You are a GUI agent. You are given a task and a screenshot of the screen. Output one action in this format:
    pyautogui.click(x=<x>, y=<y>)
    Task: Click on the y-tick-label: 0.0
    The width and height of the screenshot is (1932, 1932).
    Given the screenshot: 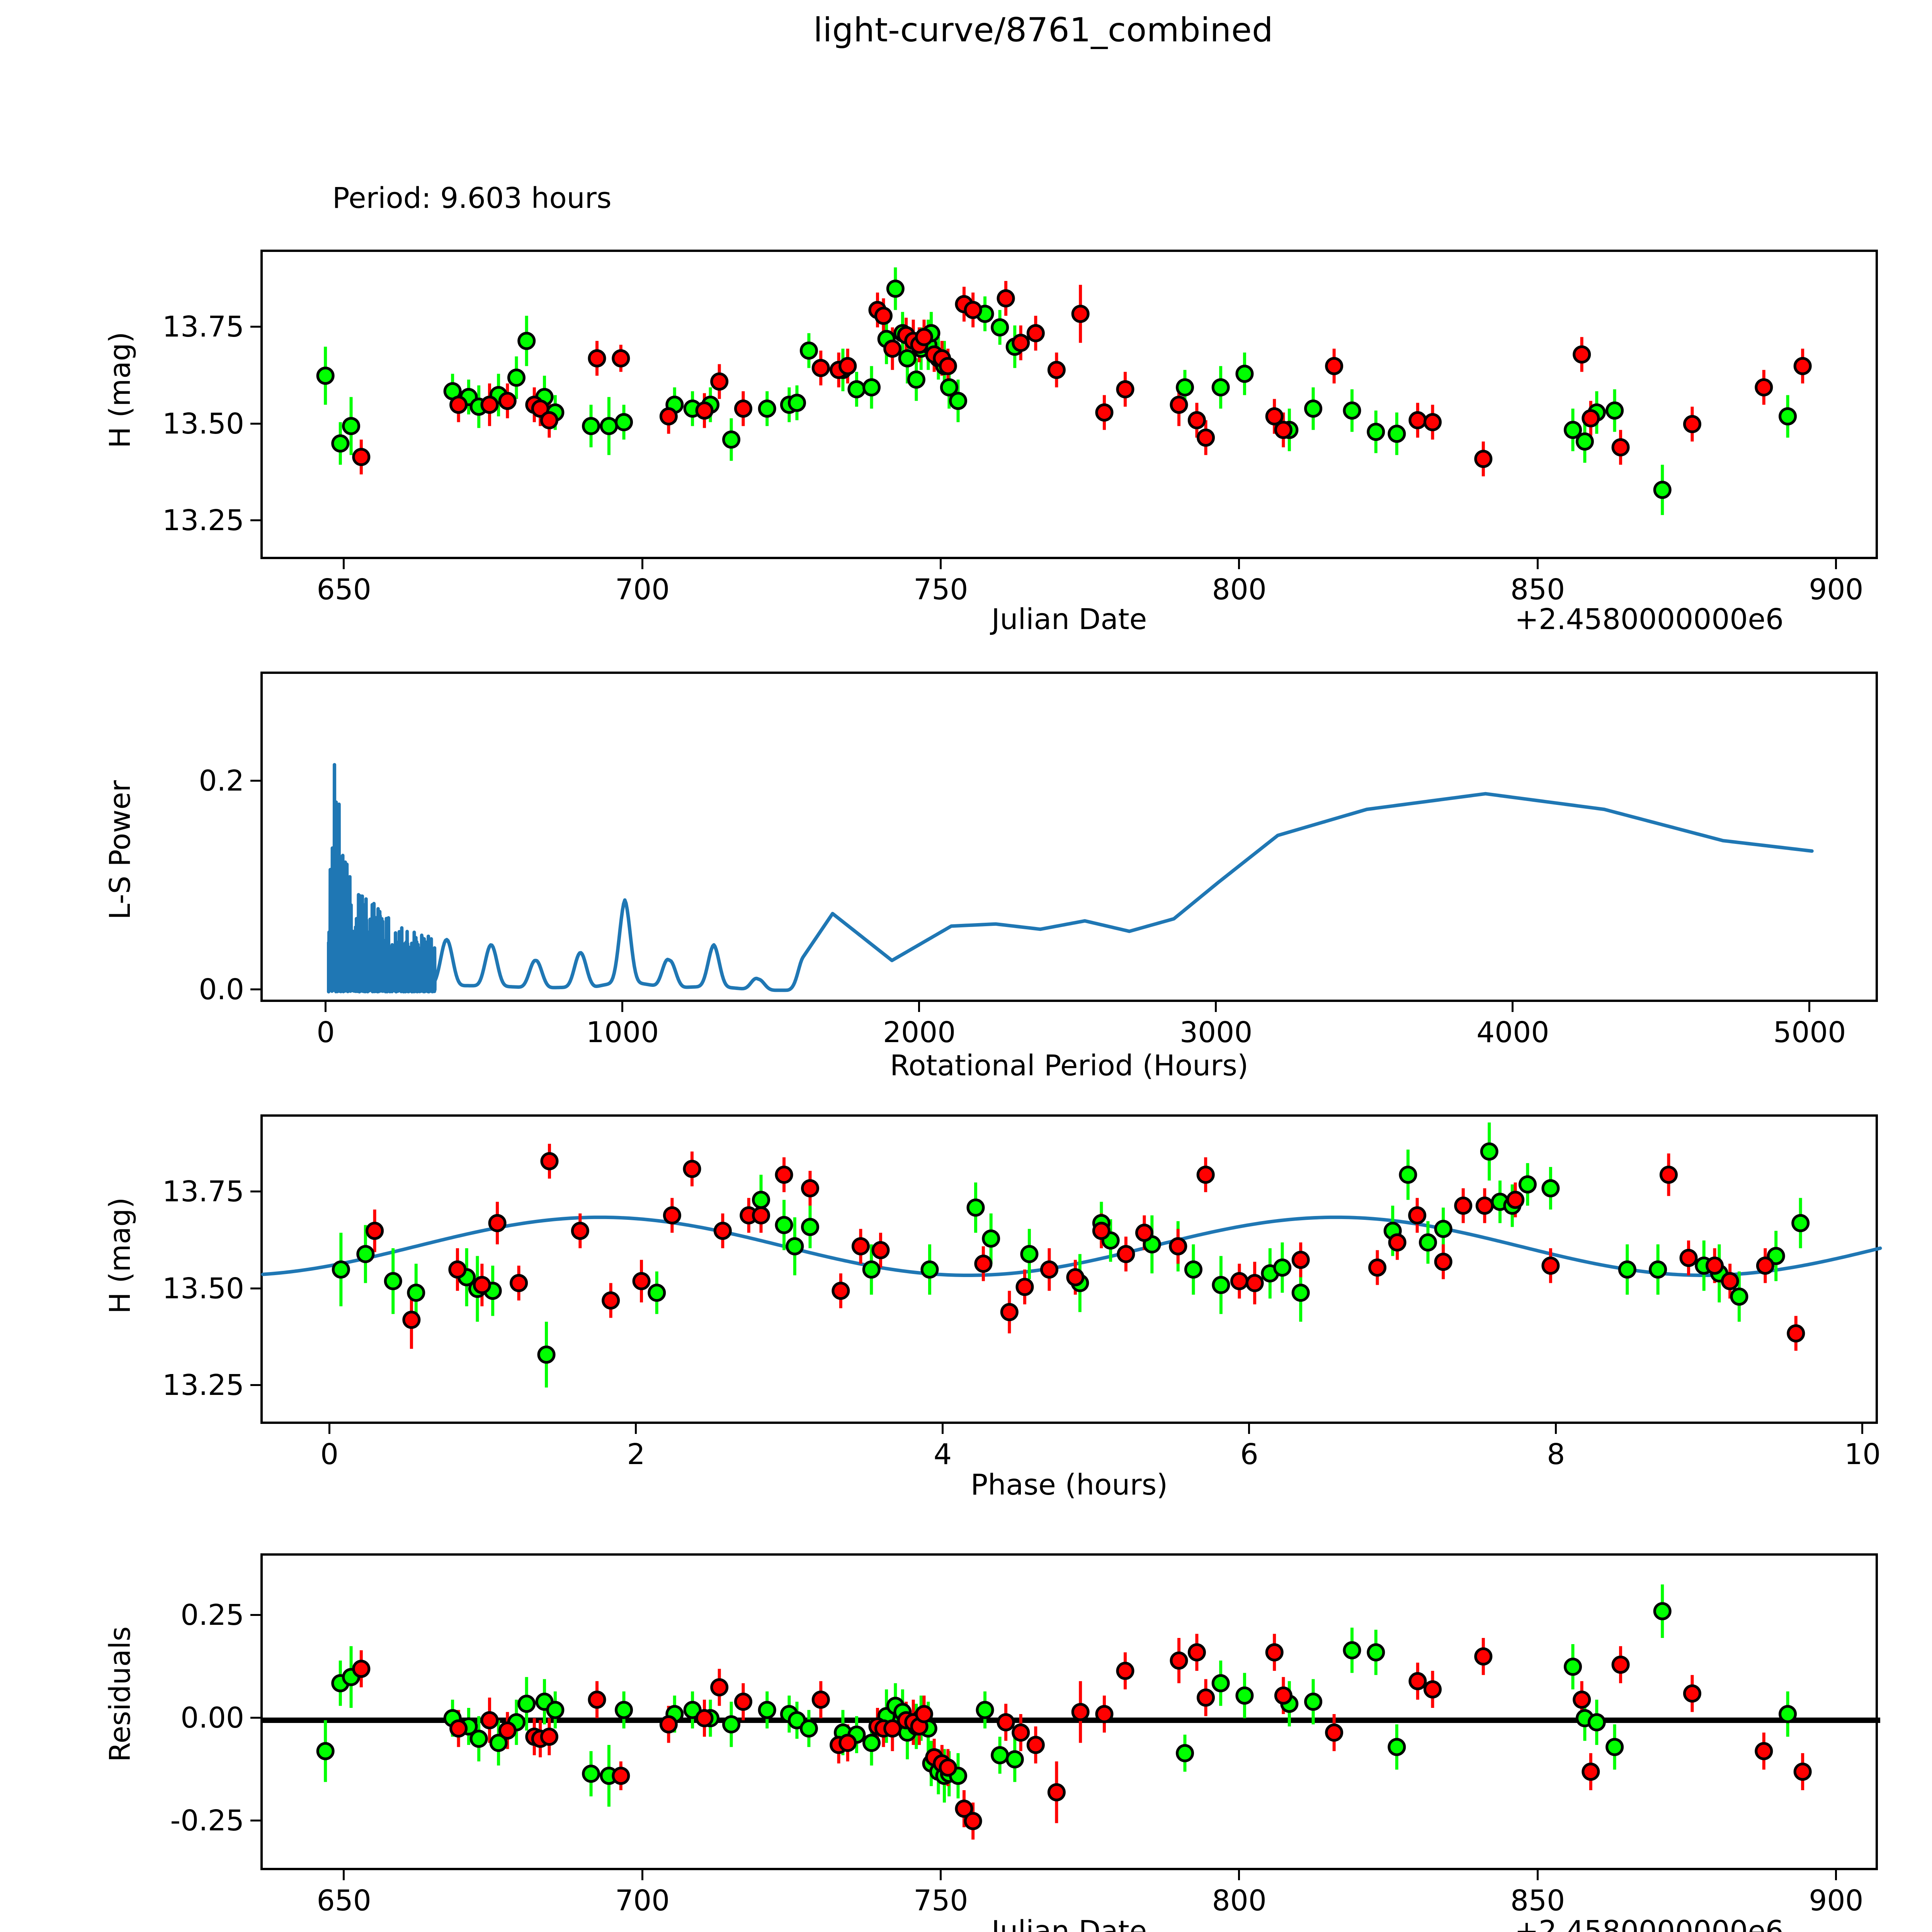 What is the action you would take?
    pyautogui.click(x=221, y=990)
    